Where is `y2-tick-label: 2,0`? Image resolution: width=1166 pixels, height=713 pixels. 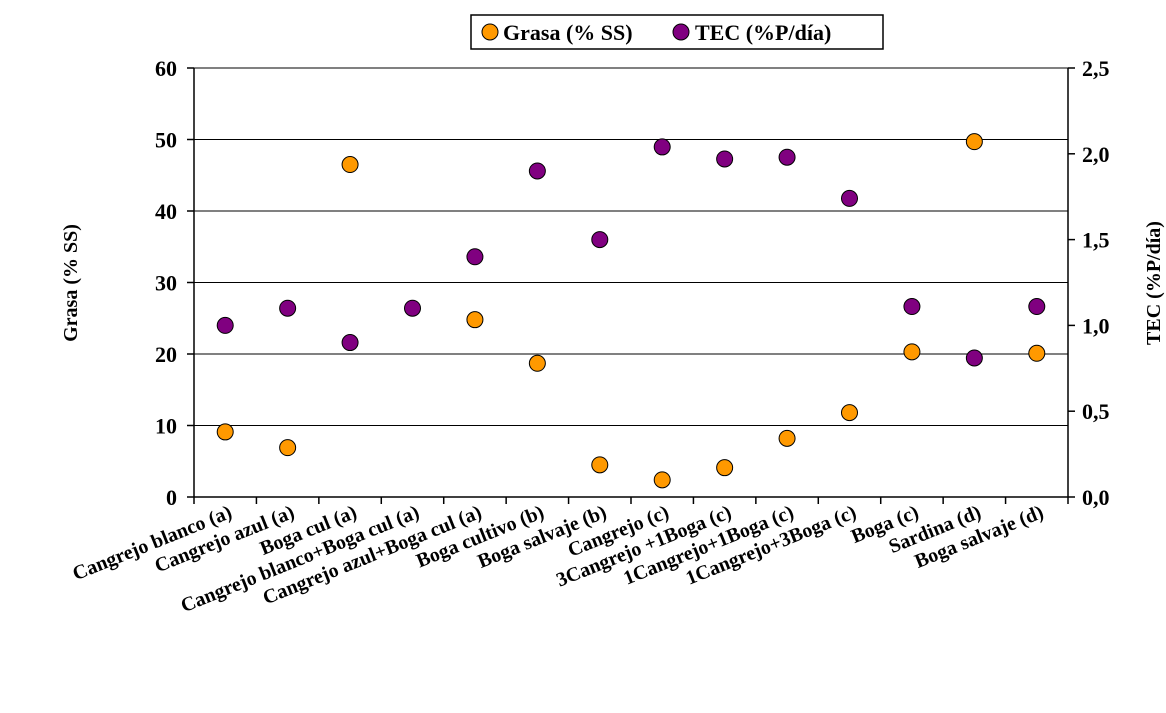
y2-tick-label: 2,0 is located at coordinates (1096, 154).